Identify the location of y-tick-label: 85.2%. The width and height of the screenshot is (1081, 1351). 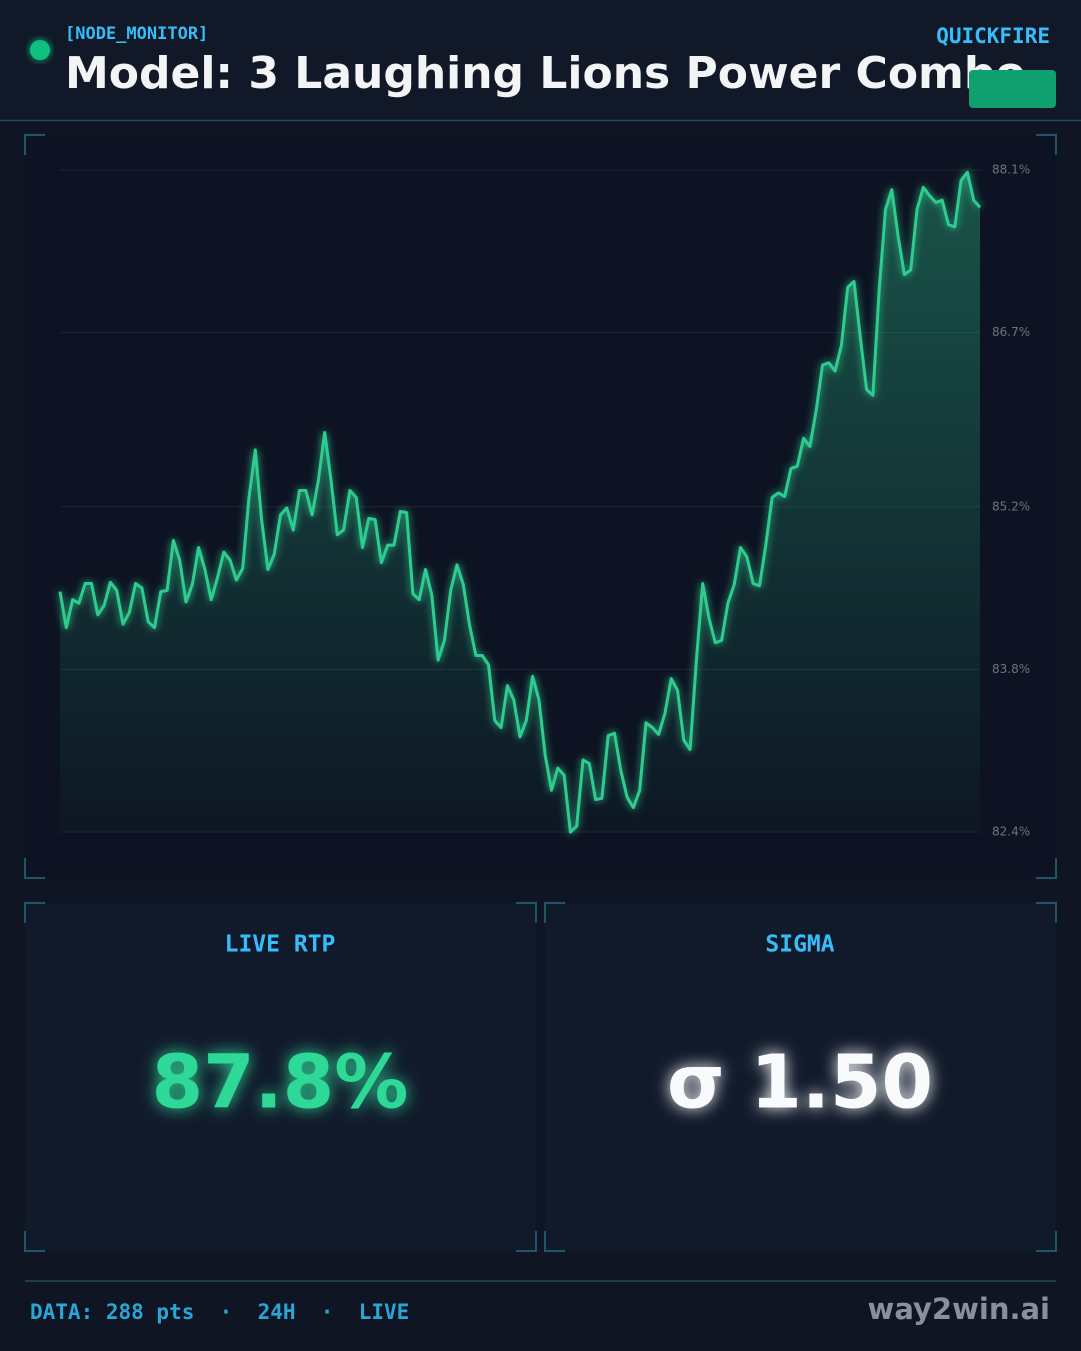
(1011, 506).